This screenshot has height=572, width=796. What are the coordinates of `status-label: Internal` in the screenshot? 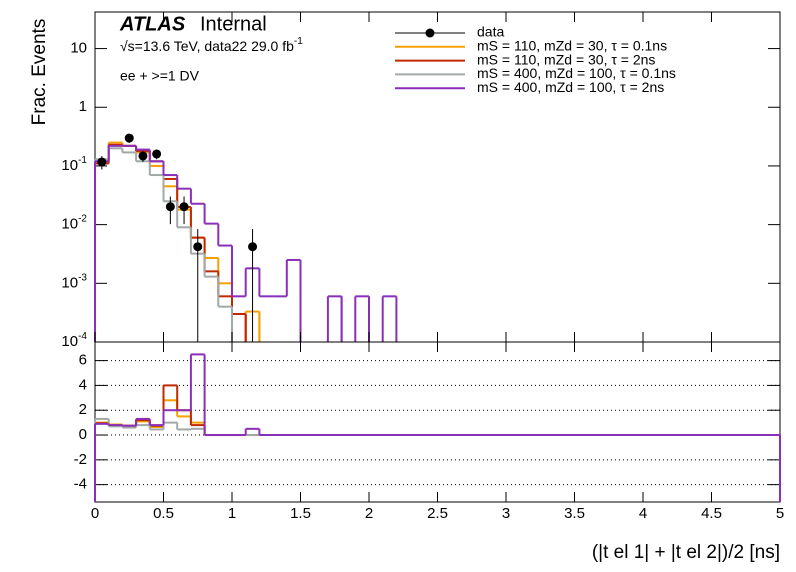 It's located at (233, 24).